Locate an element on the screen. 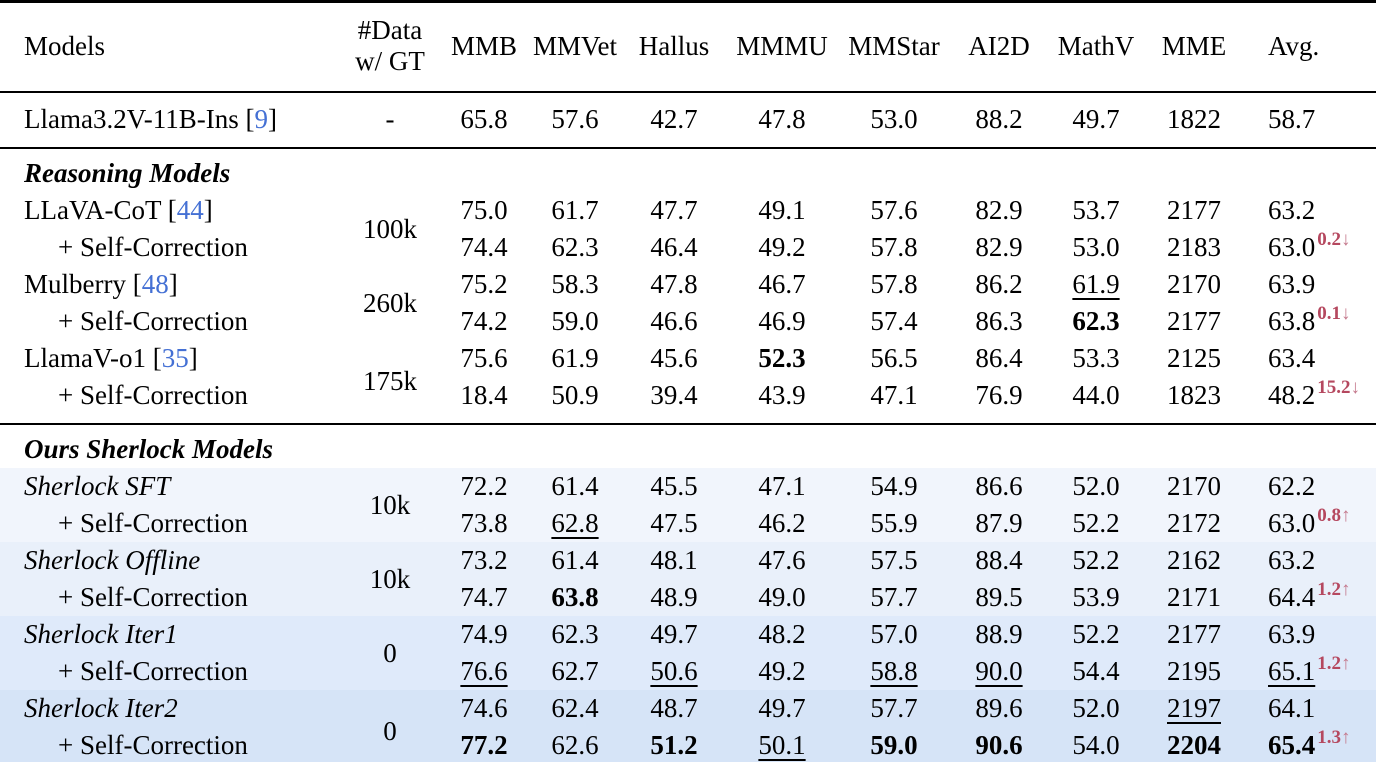  metric-value: 63.8 is located at coordinates (1292, 321).